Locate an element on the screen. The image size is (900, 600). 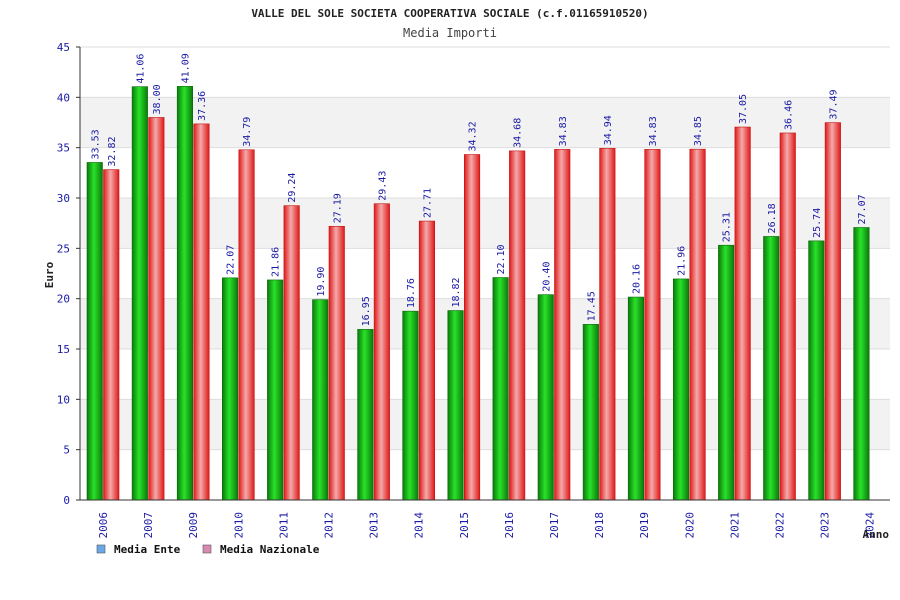
bar-ente-2010 is located at coordinates (230, 389).